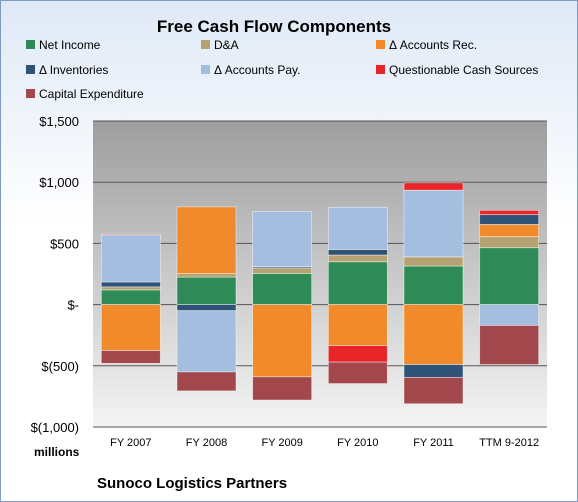 Image resolution: width=578 pixels, height=502 pixels. Describe the element at coordinates (55, 274) in the screenshot. I see `y-tick-labels: $1,500 $1,000 $500 $- $(500) $(1,000)` at that location.